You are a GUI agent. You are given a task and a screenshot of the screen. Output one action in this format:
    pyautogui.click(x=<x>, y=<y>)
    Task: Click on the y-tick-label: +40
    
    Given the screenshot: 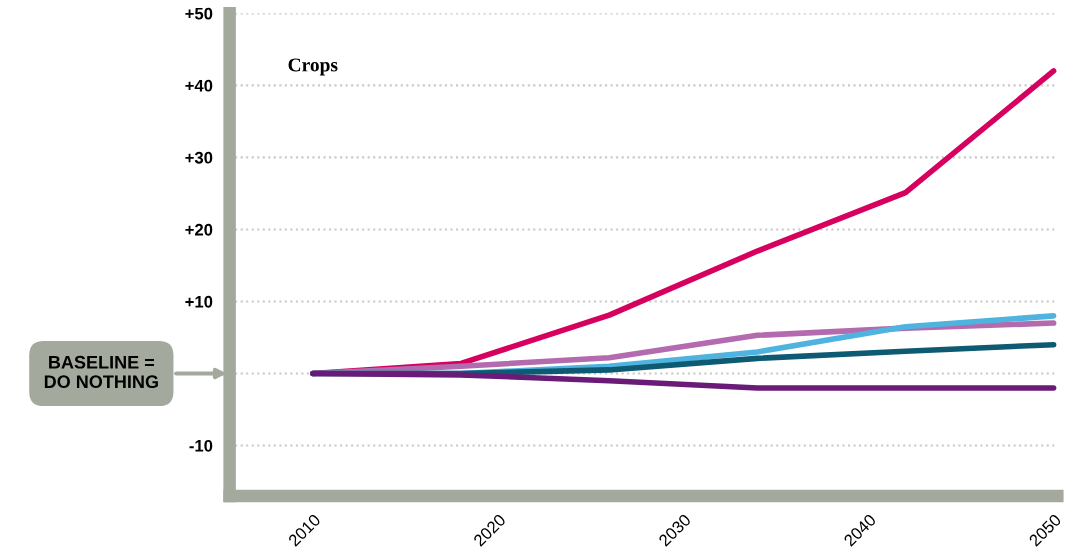 What is the action you would take?
    pyautogui.click(x=199, y=85)
    